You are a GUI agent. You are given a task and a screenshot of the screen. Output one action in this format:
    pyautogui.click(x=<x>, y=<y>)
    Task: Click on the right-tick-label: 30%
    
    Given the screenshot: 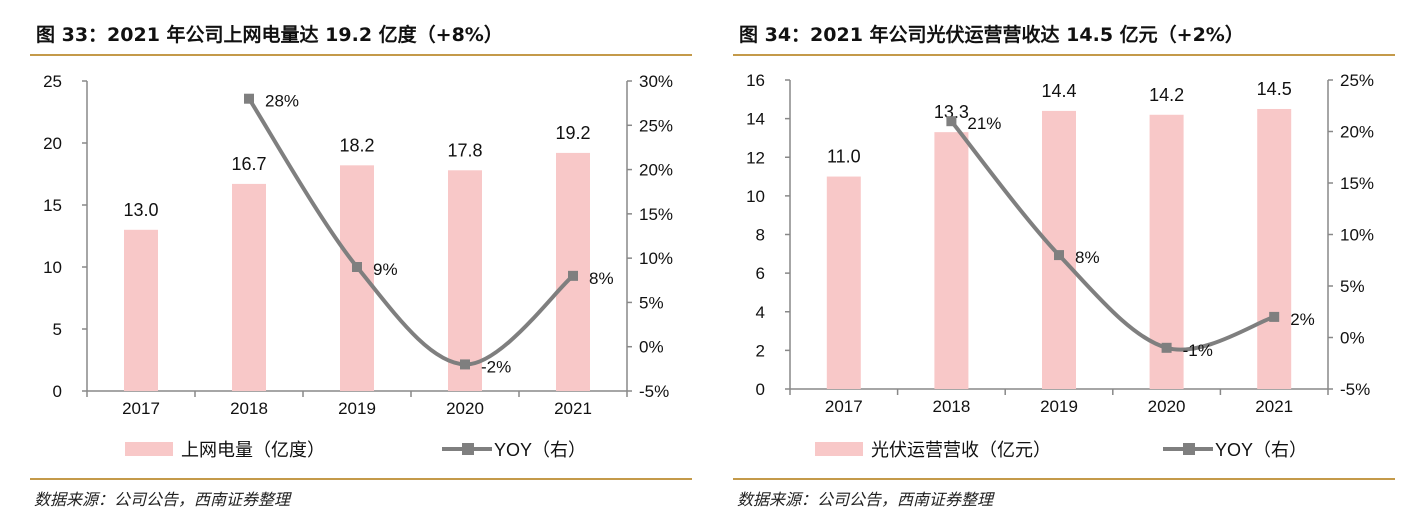 What is the action you would take?
    pyautogui.click(x=656, y=81)
    